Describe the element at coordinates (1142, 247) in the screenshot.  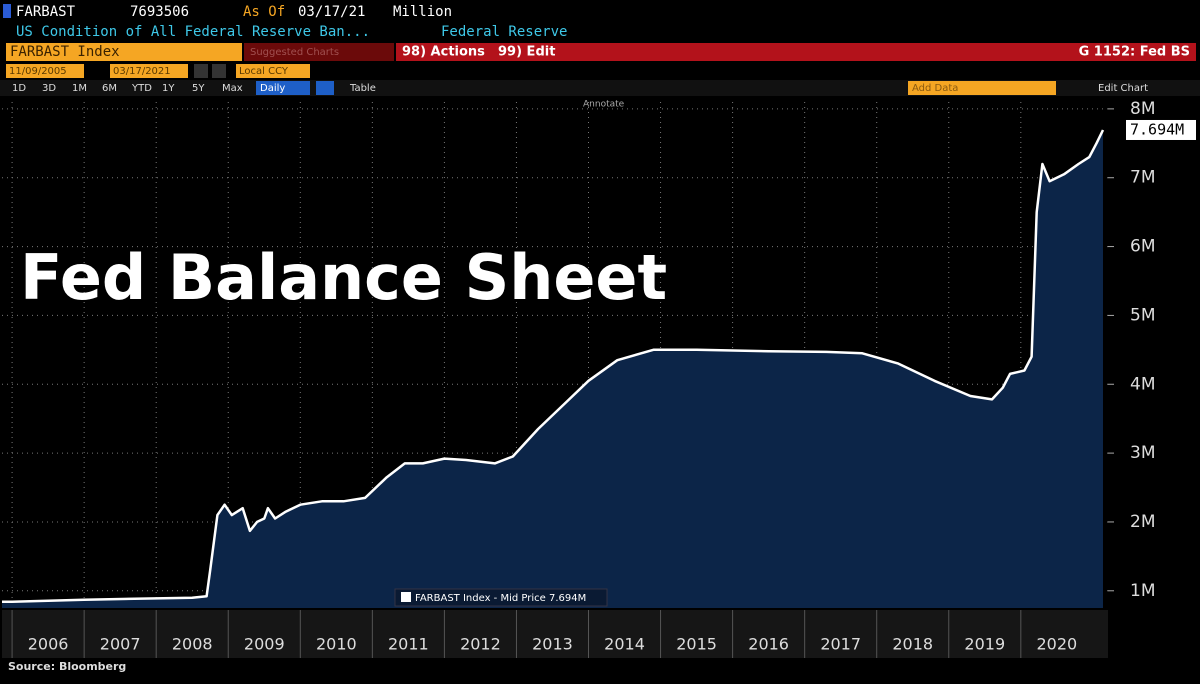
I see `y-tick-label: 6M` at that location.